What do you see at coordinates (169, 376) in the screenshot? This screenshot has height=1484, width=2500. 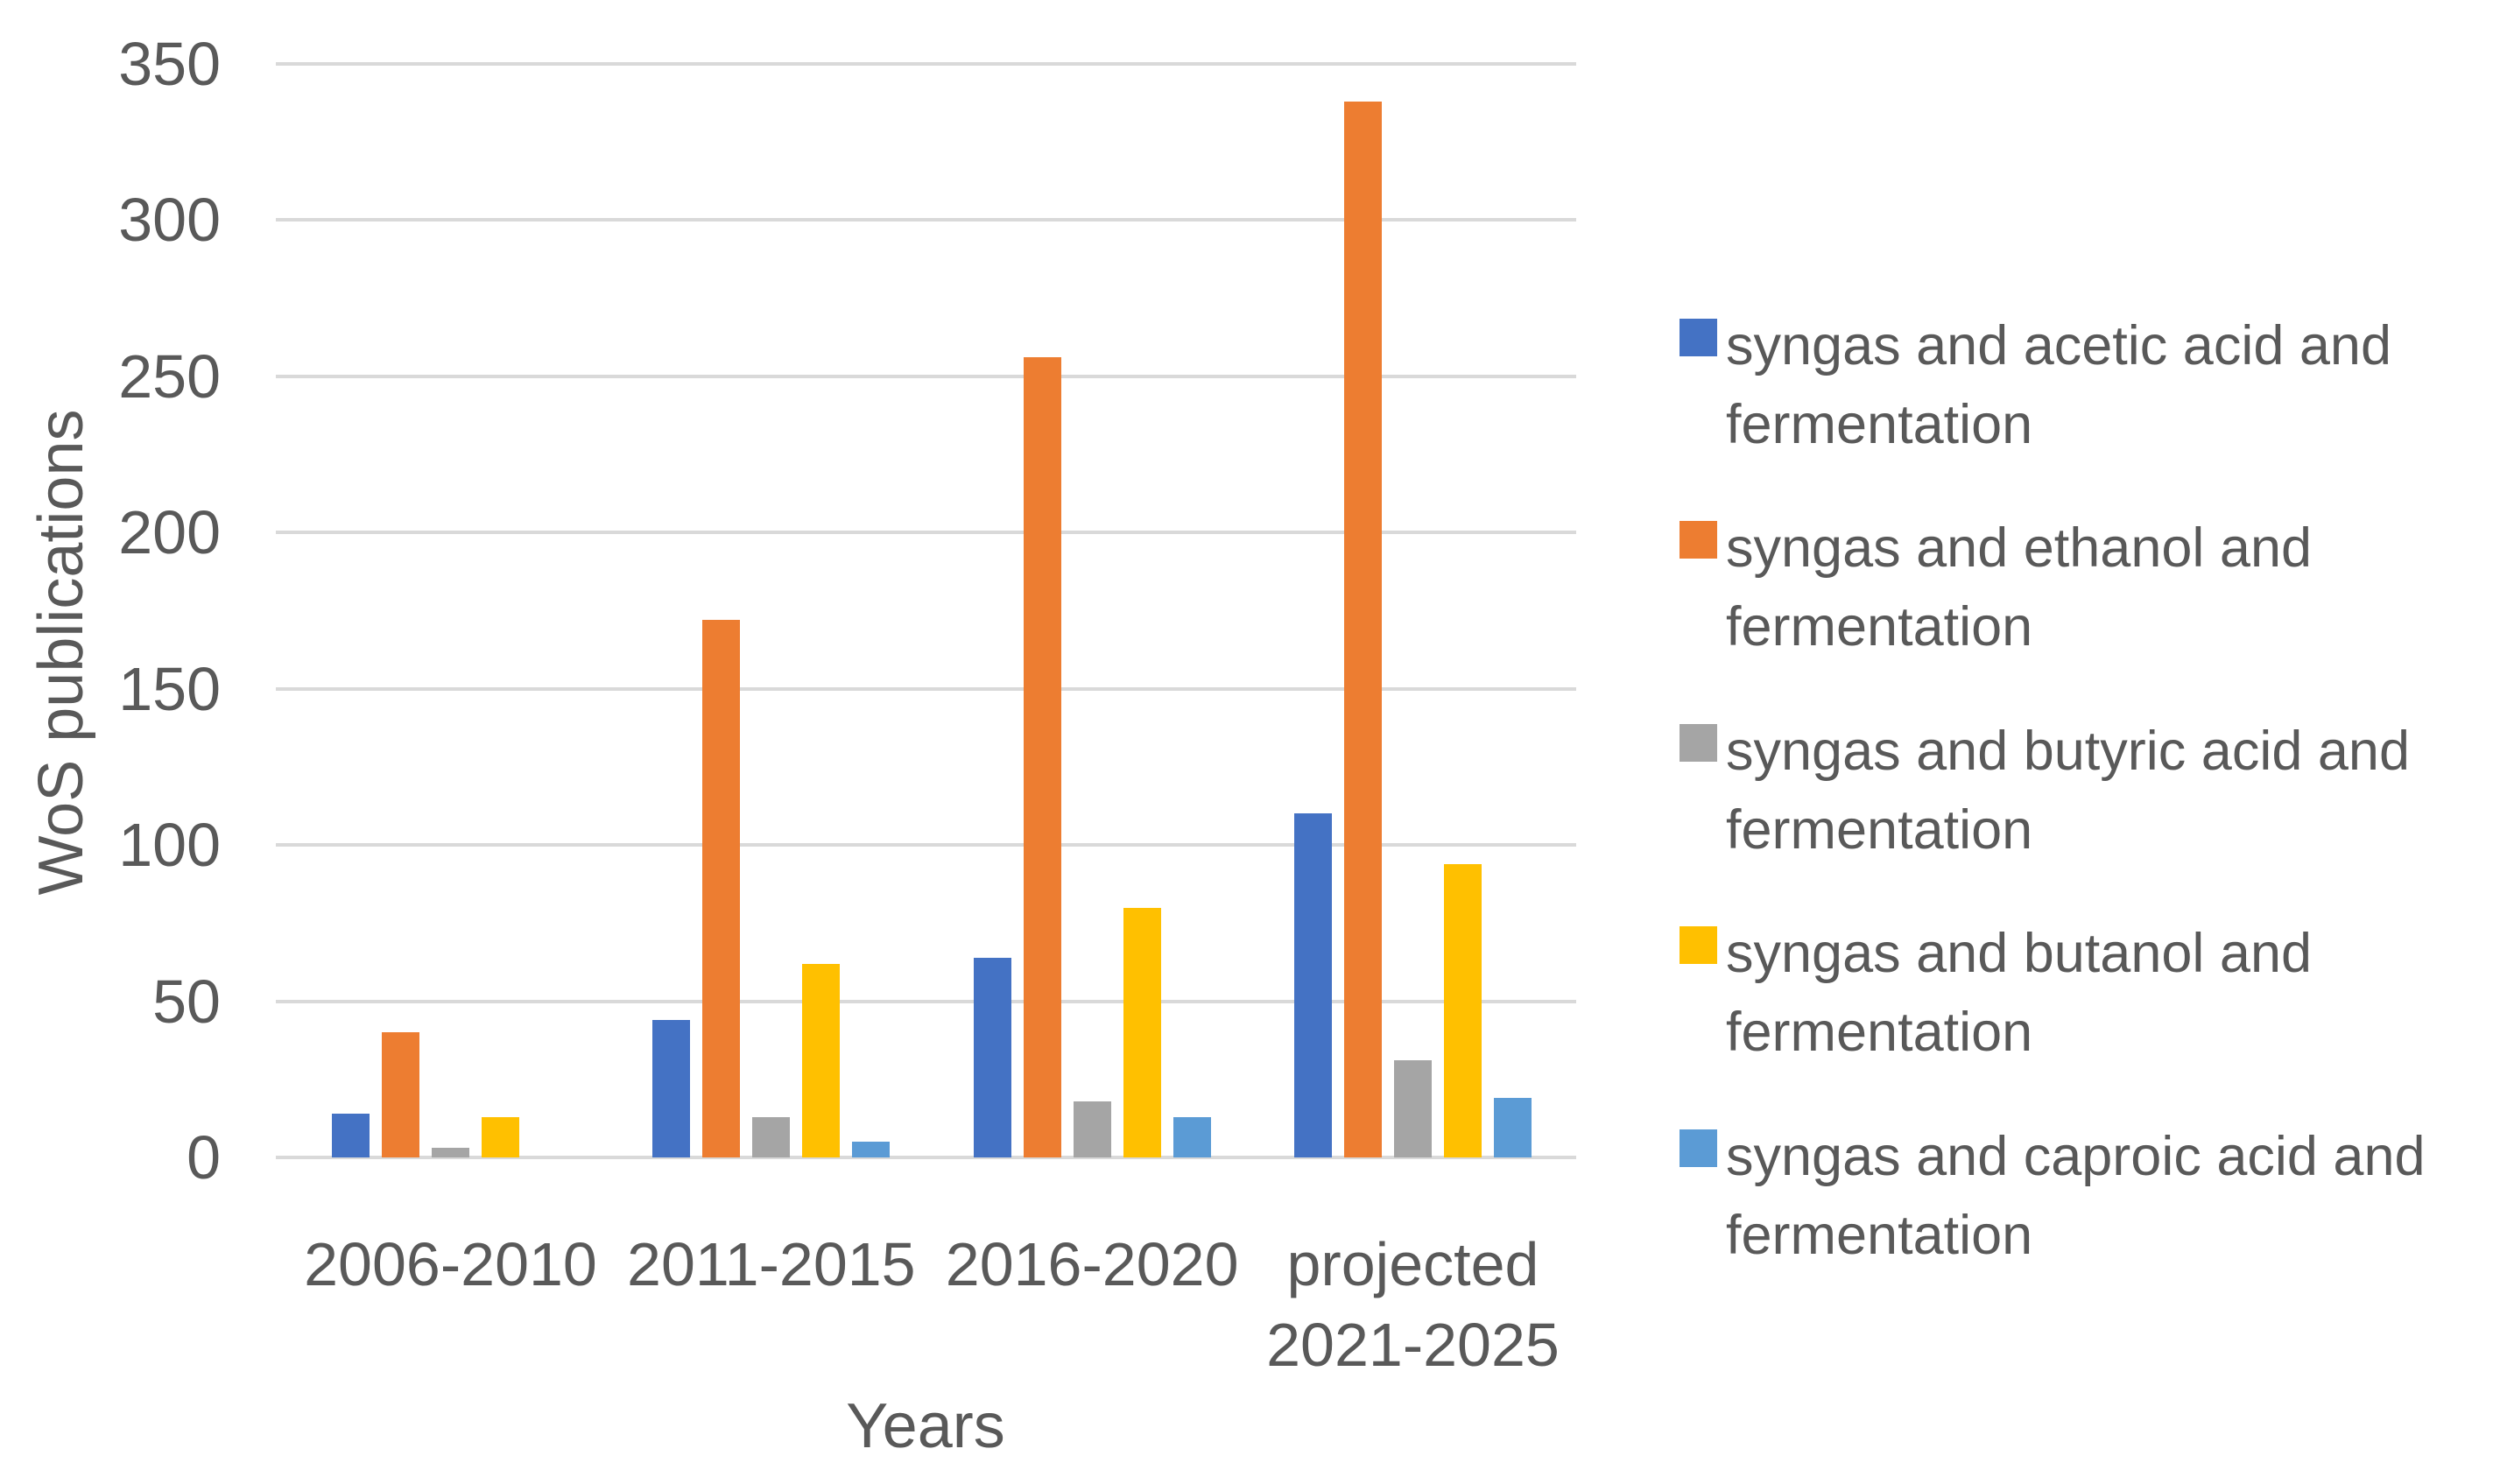 I see `y-tick-label-250: 250` at bounding box center [169, 376].